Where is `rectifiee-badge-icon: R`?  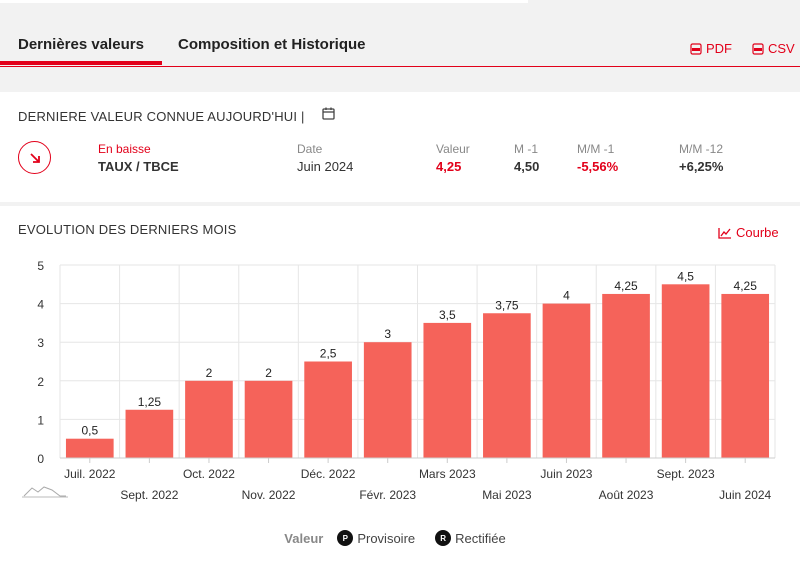 rectifiee-badge-icon: R is located at coordinates (443, 538).